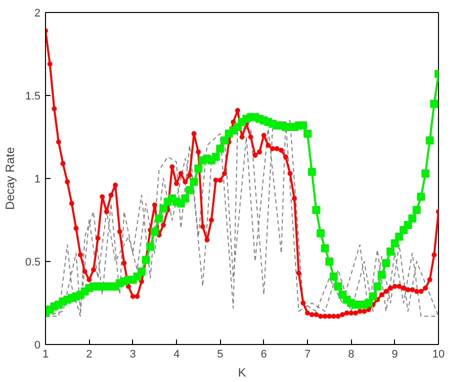 This screenshot has width=458, height=382. What do you see at coordinates (33, 96) in the screenshot?
I see `y-tick-label: 1.5` at bounding box center [33, 96].